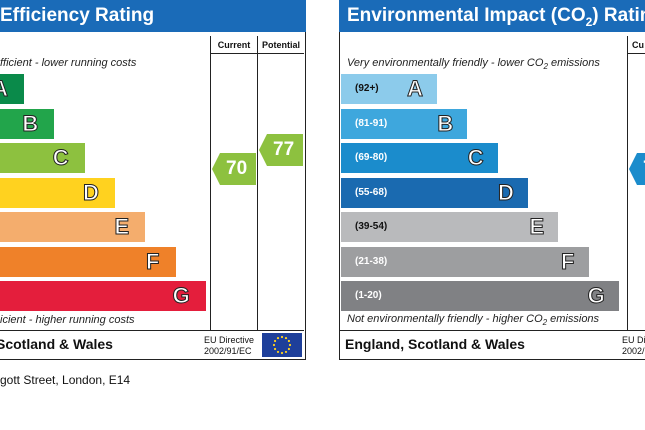  What do you see at coordinates (60, 158) in the screenshot?
I see `energy-band-letter: C` at bounding box center [60, 158].